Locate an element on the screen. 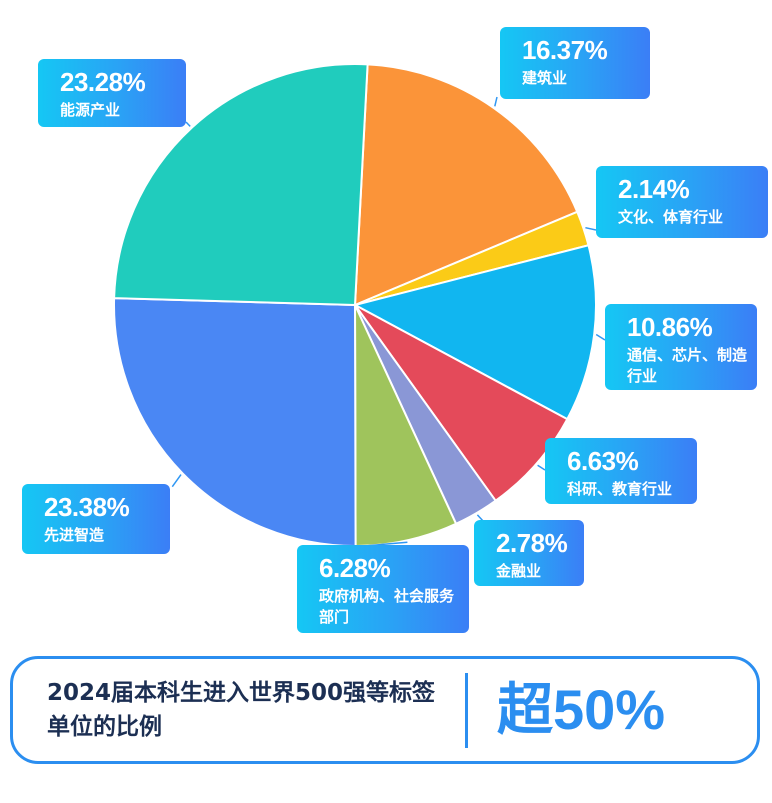  label-construction-percent: 16.37% is located at coordinates (565, 50).